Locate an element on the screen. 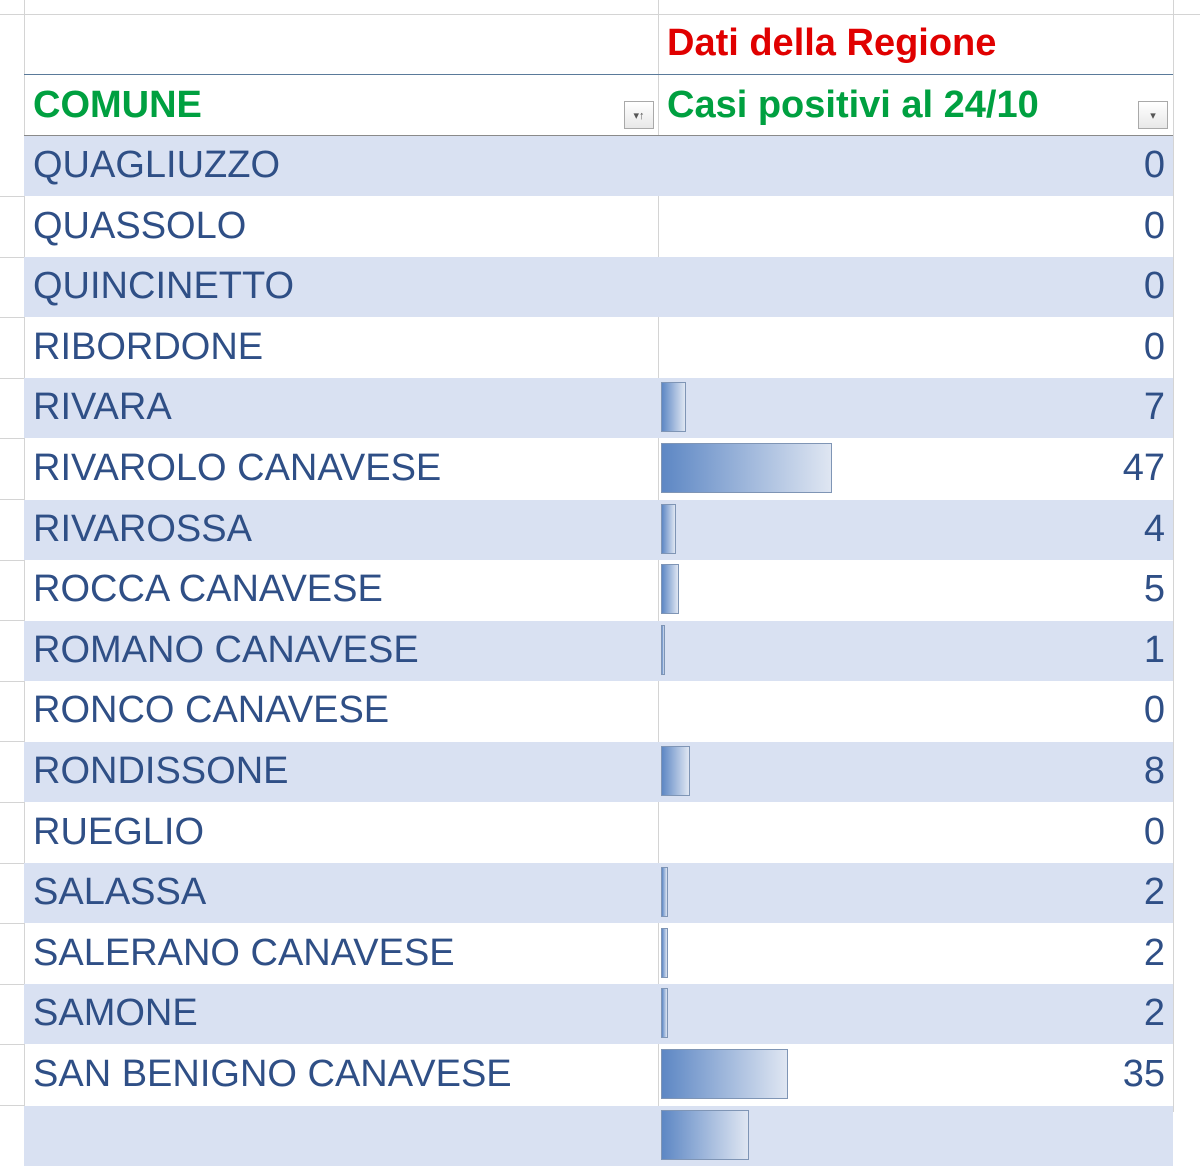  casi-cell: 8 is located at coordinates (1154, 771).